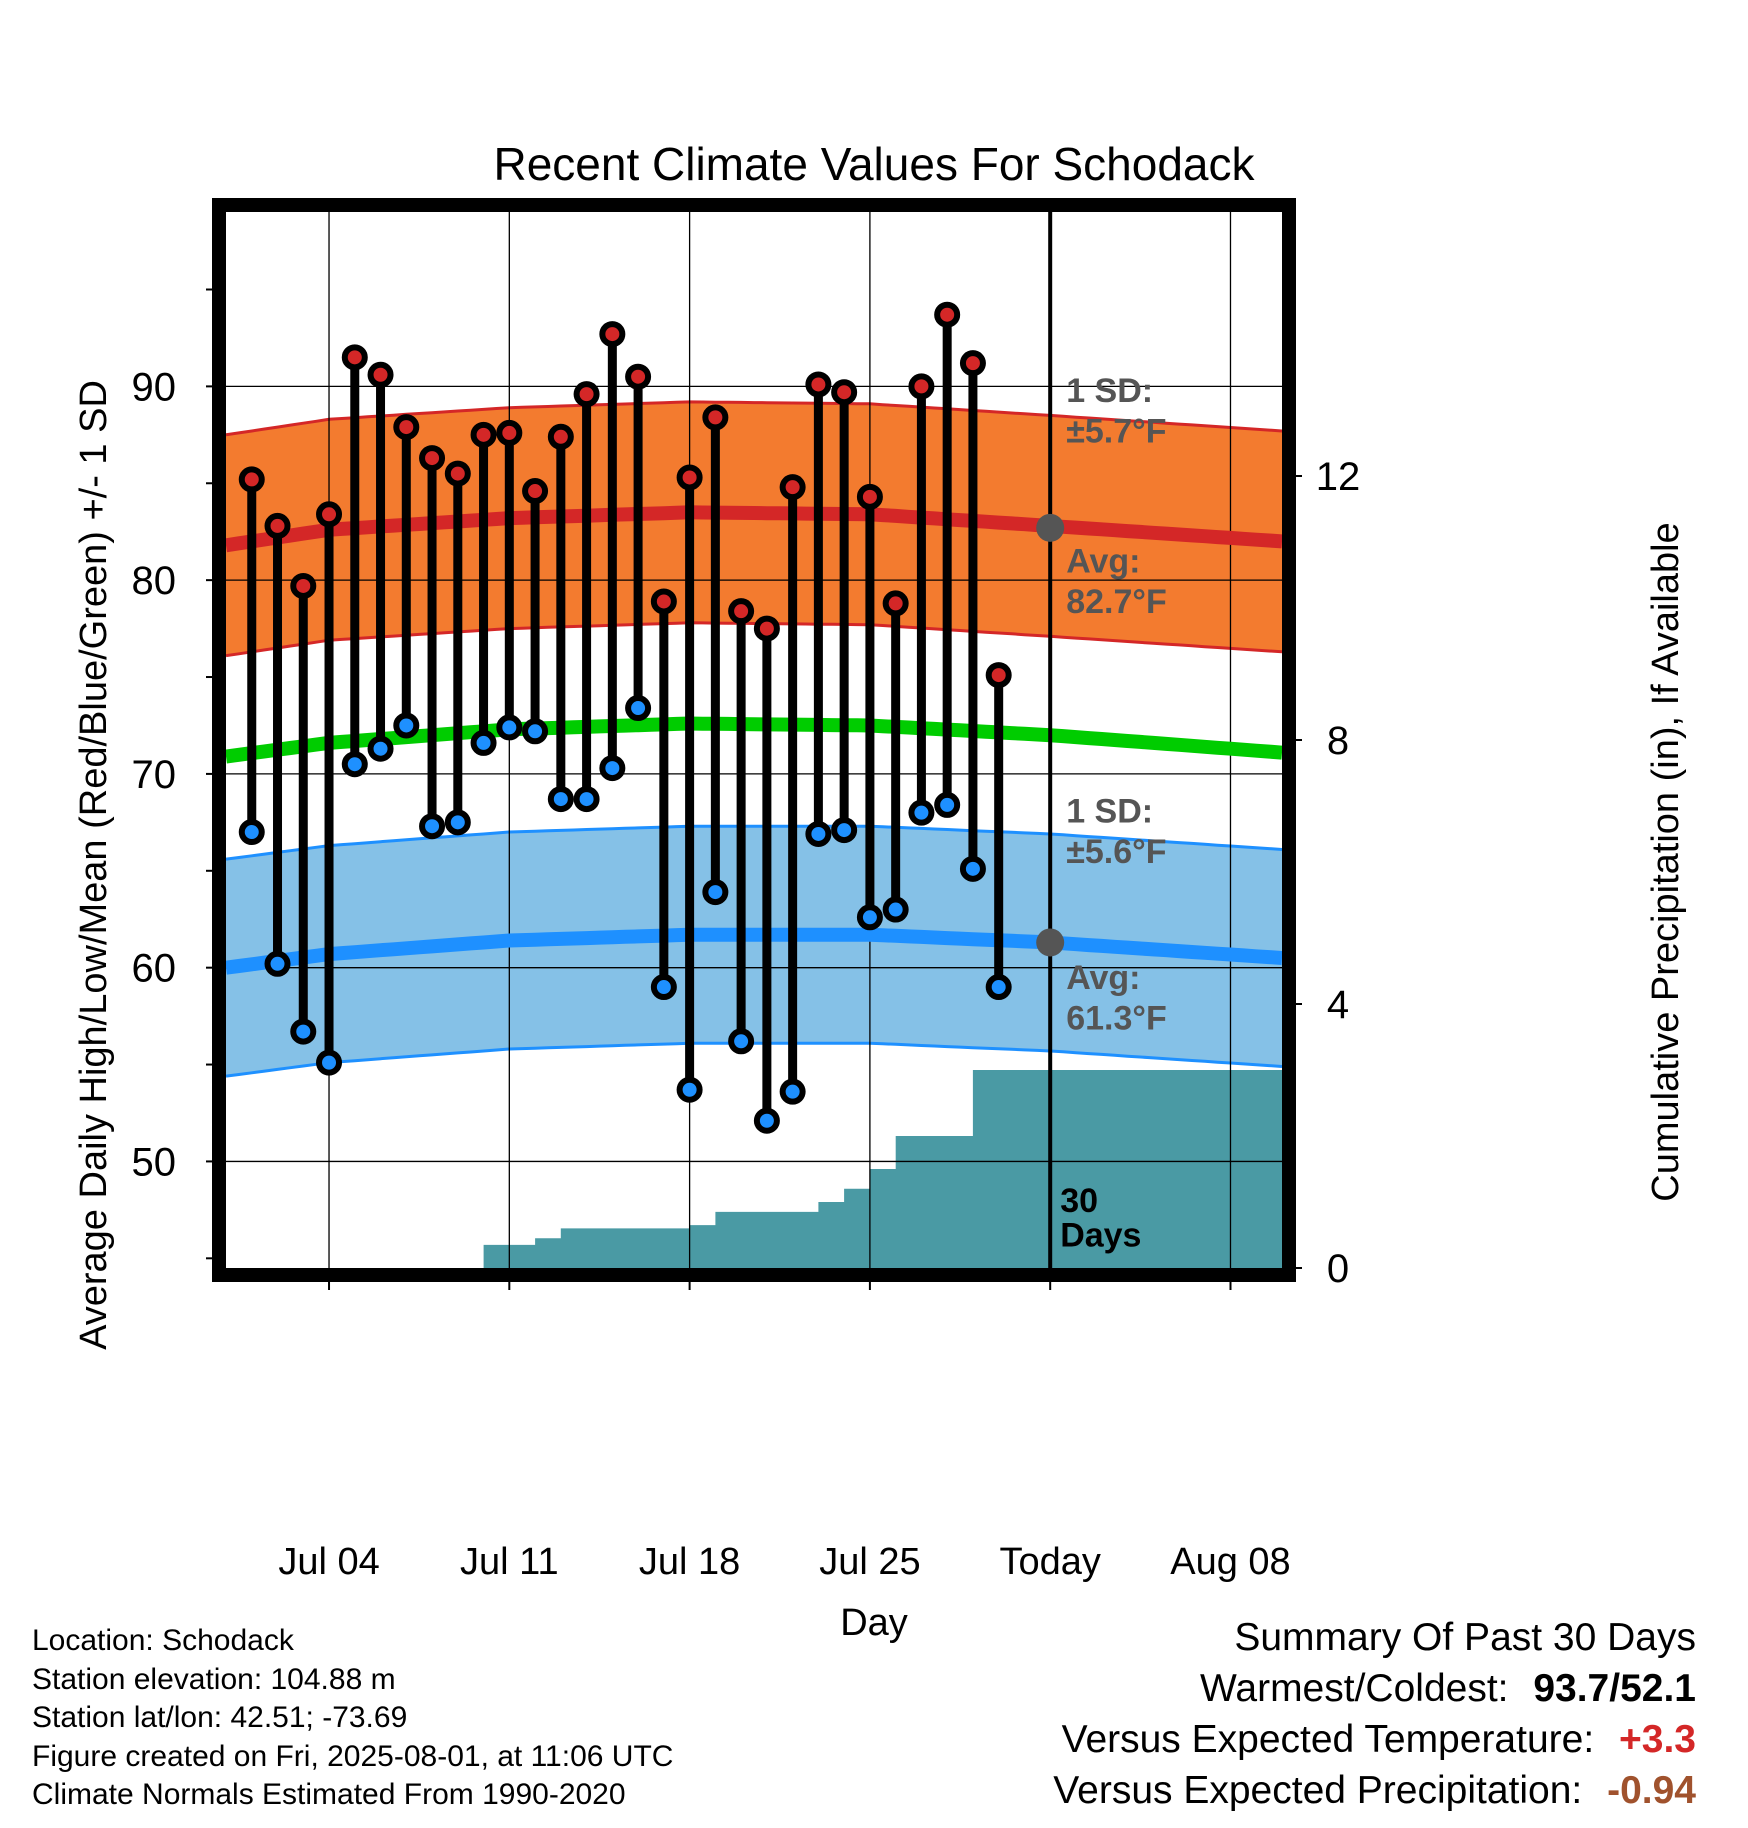 Image resolution: width=1748 pixels, height=1828 pixels. What do you see at coordinates (1657, 1739) in the screenshot?
I see `temp-anomaly-value: +3.3` at bounding box center [1657, 1739].